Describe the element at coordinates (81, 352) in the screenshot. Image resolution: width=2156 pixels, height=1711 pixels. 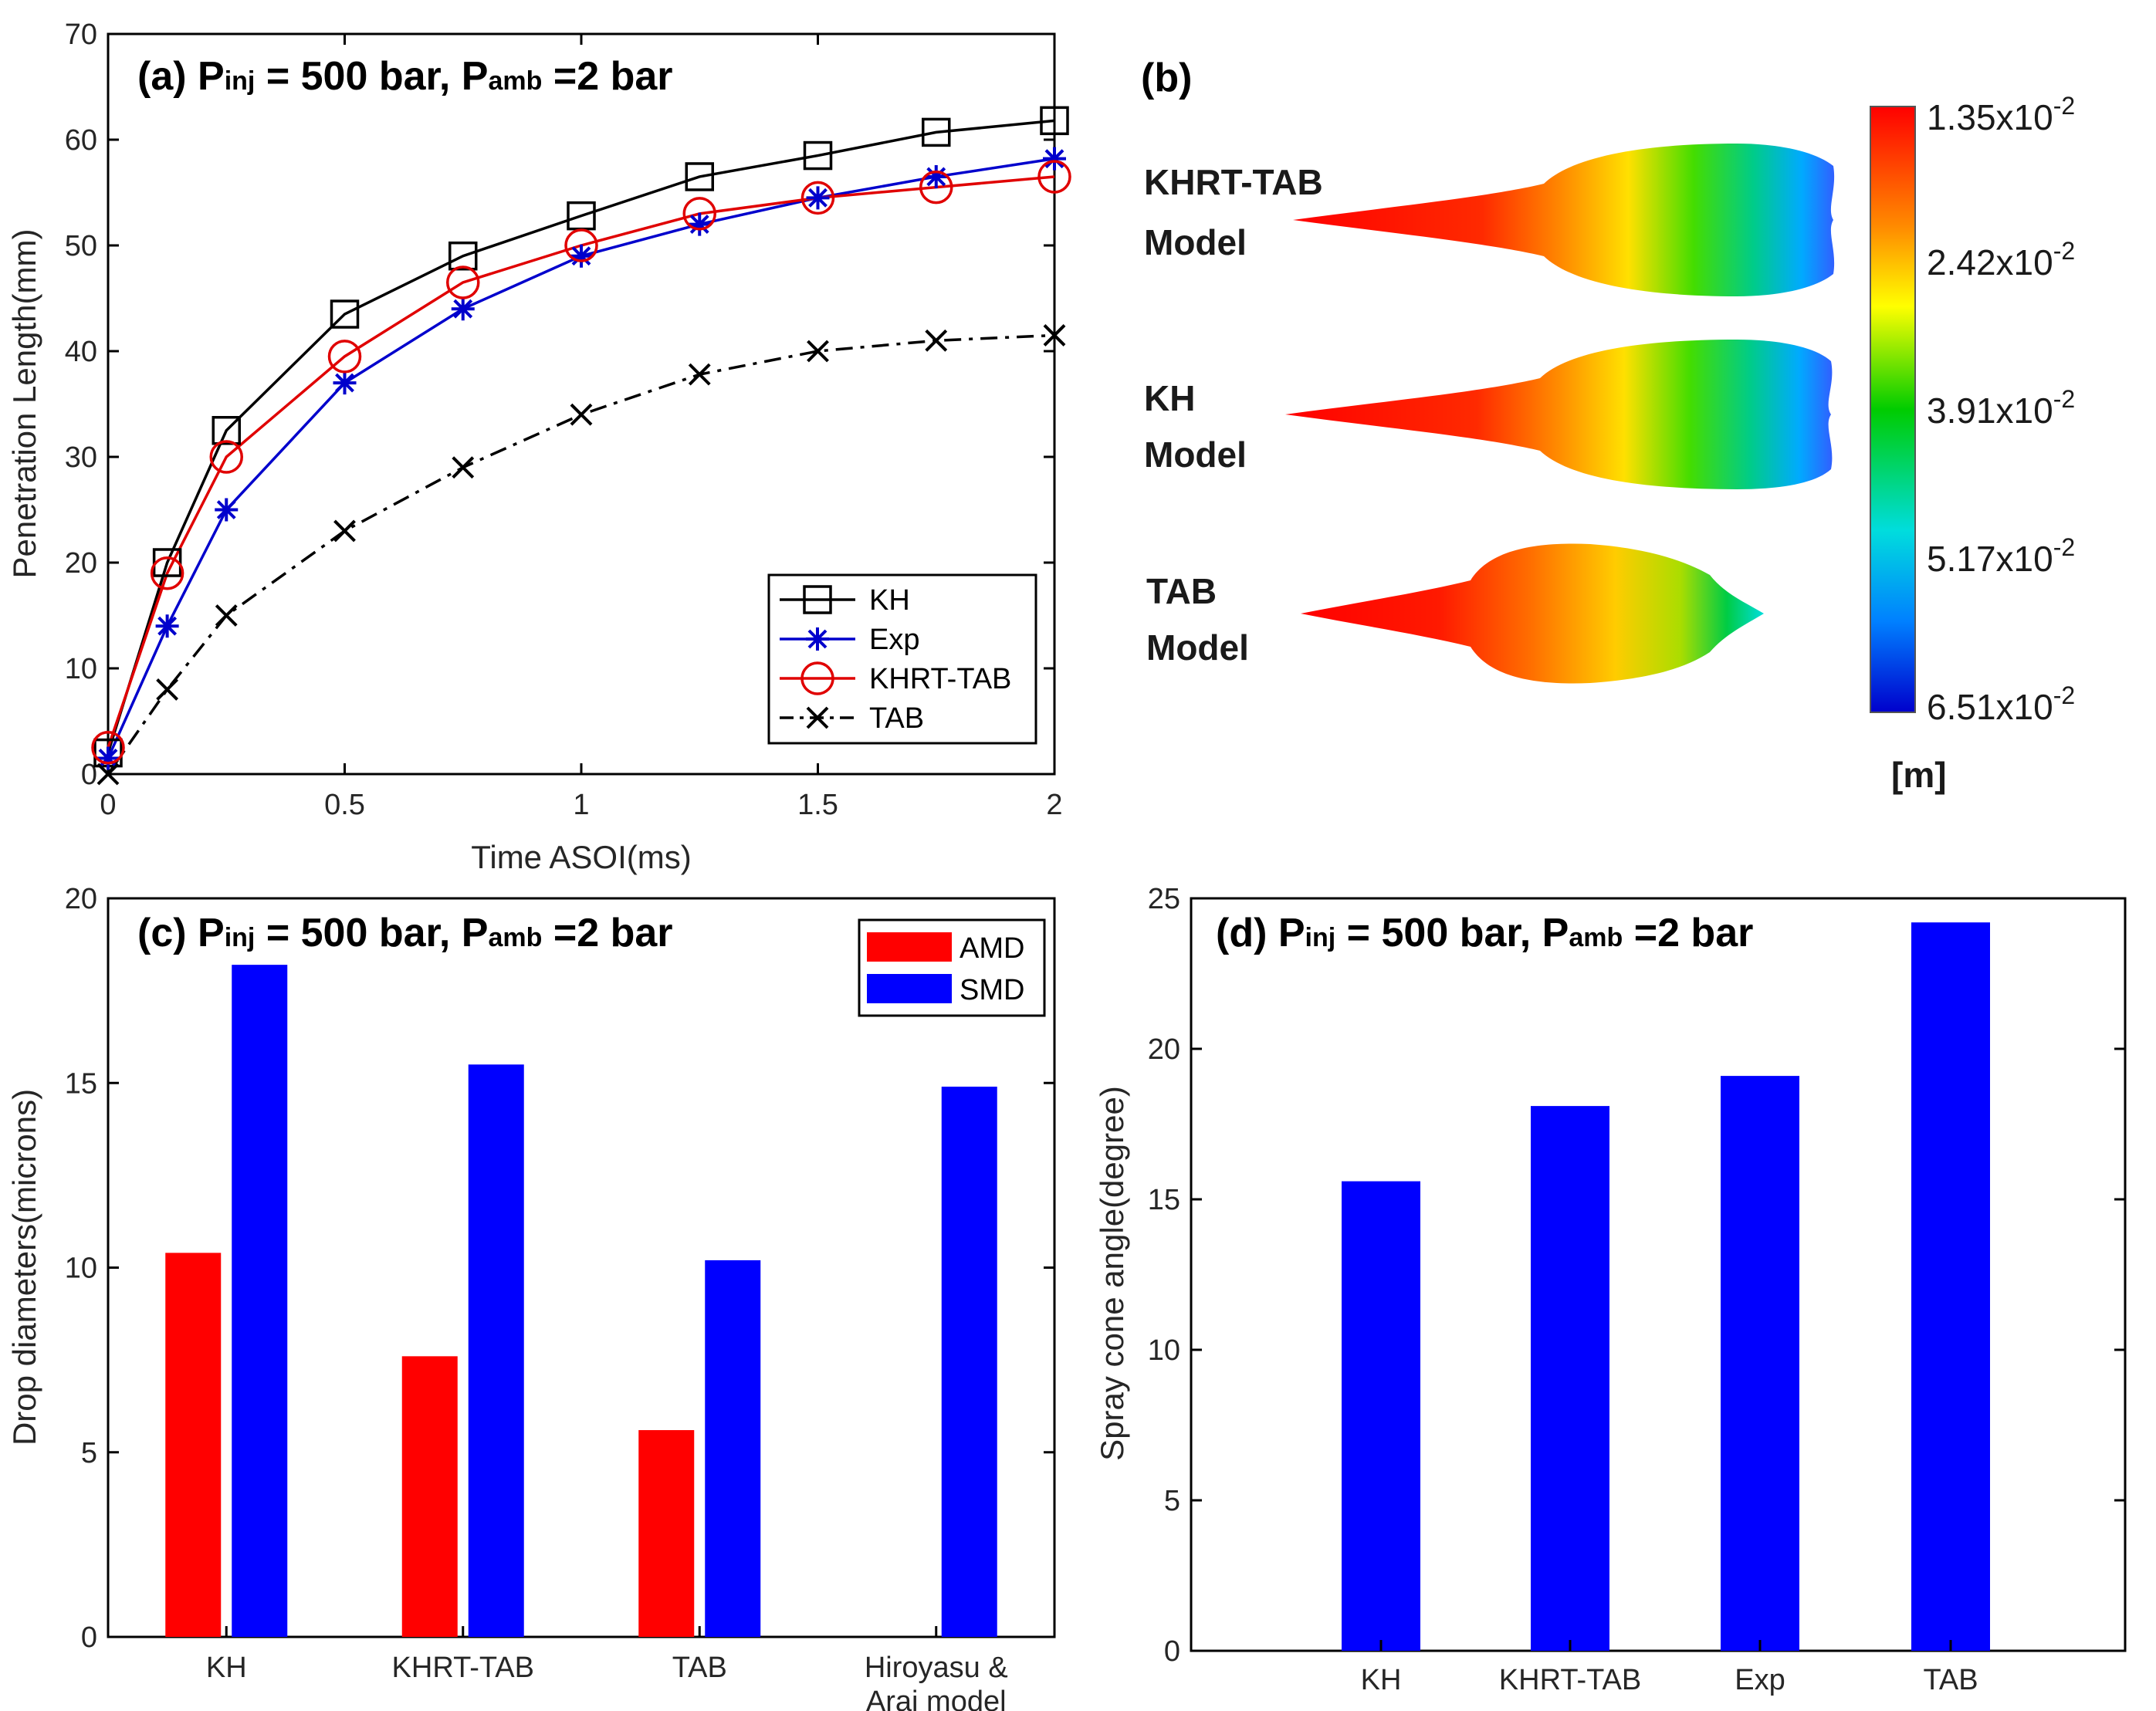
I see `panel-a-ytick-label: 40` at that location.